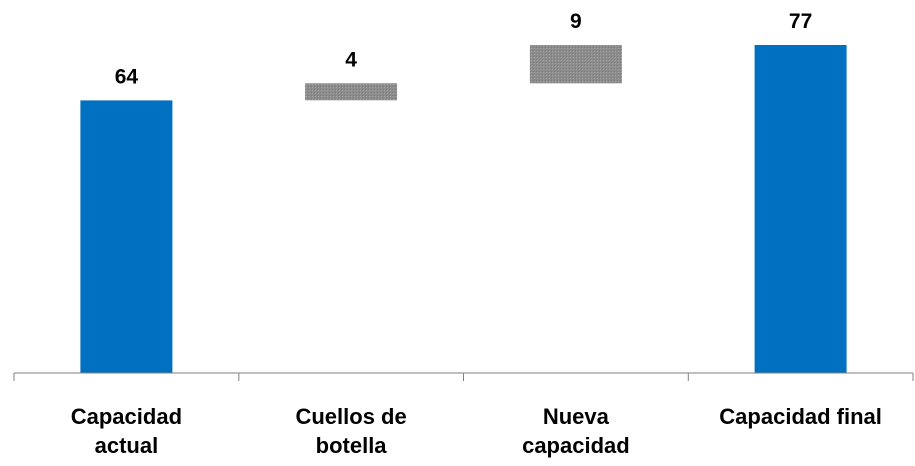 This screenshot has width=915, height=466. What do you see at coordinates (126, 431) in the screenshot?
I see `category-label-1: Capacidad actual` at bounding box center [126, 431].